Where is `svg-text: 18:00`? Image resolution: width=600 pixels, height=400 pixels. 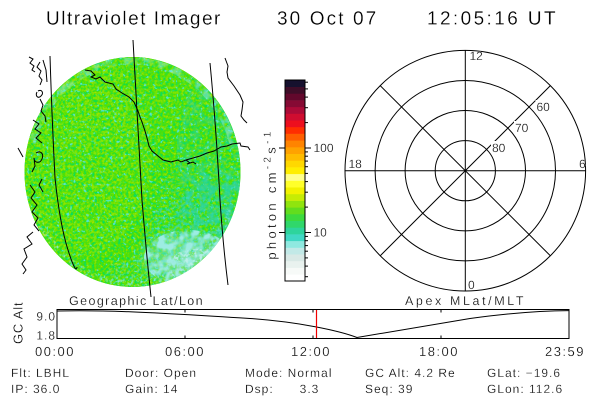 svg-text: 18:00 is located at coordinates (439, 351).